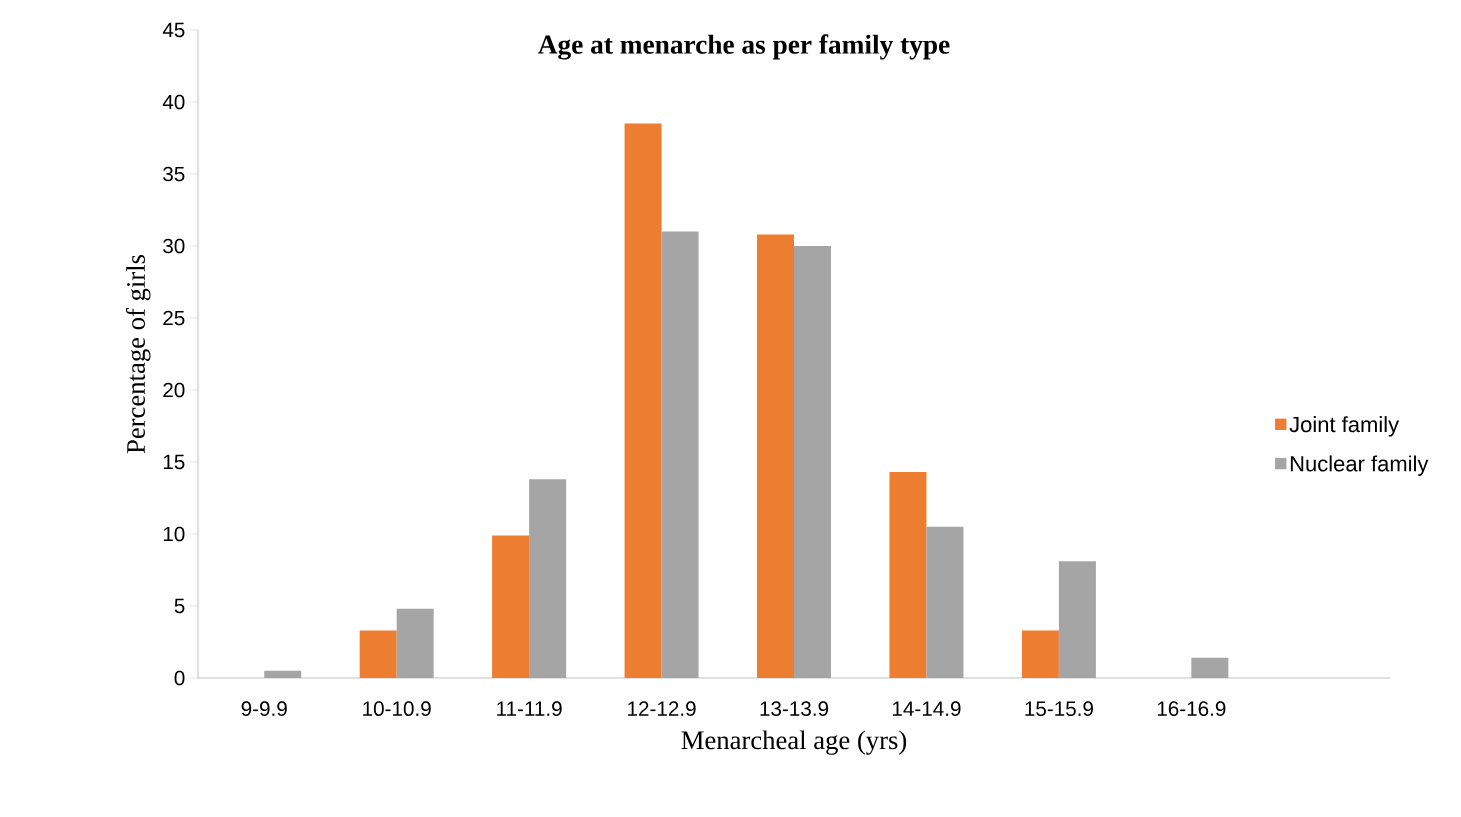  What do you see at coordinates (174, 462) in the screenshot?
I see `y-tick-label: 15` at bounding box center [174, 462].